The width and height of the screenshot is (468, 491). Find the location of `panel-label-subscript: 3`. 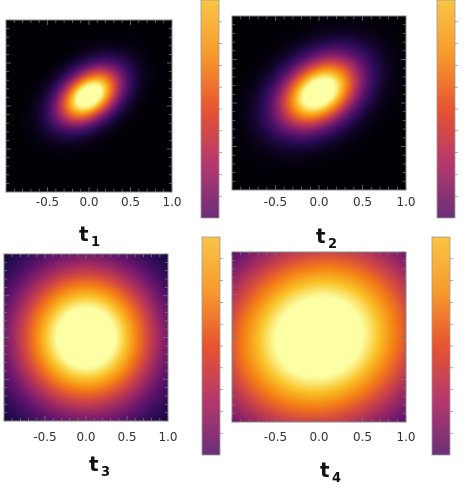

panel-label-subscript: 3 is located at coordinates (105, 472).